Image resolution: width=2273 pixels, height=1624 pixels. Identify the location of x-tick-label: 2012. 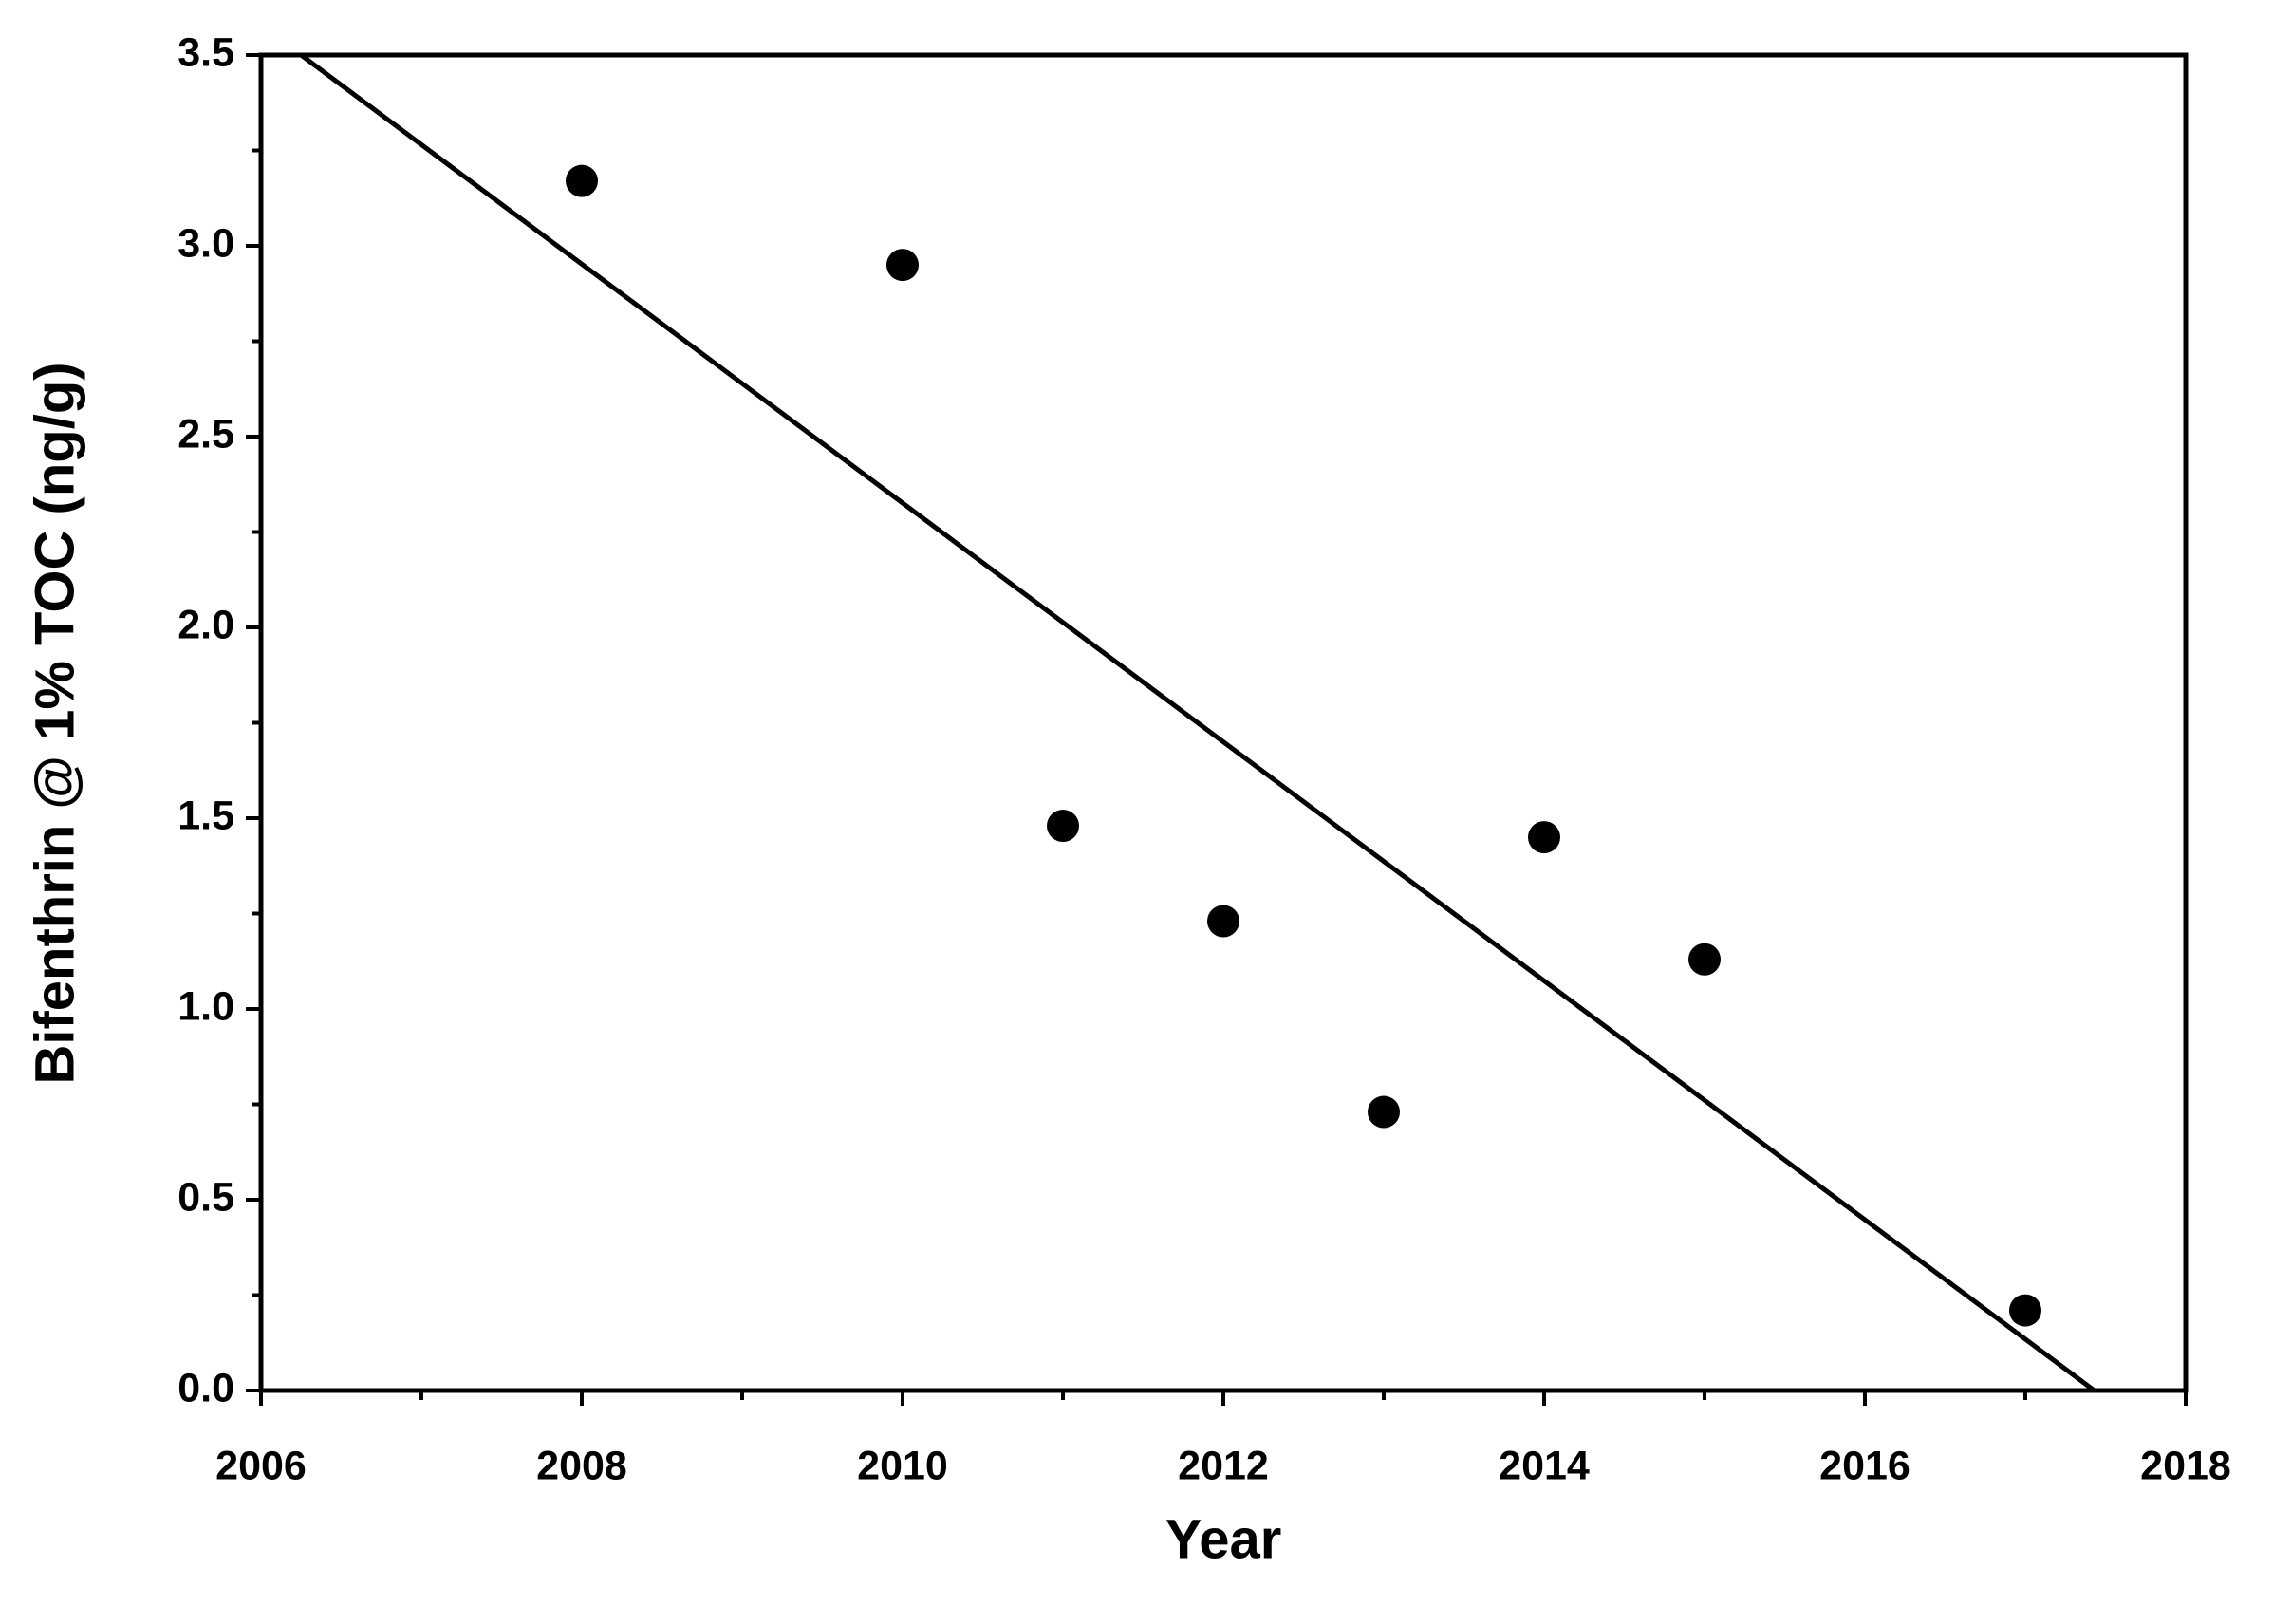
(1223, 1466).